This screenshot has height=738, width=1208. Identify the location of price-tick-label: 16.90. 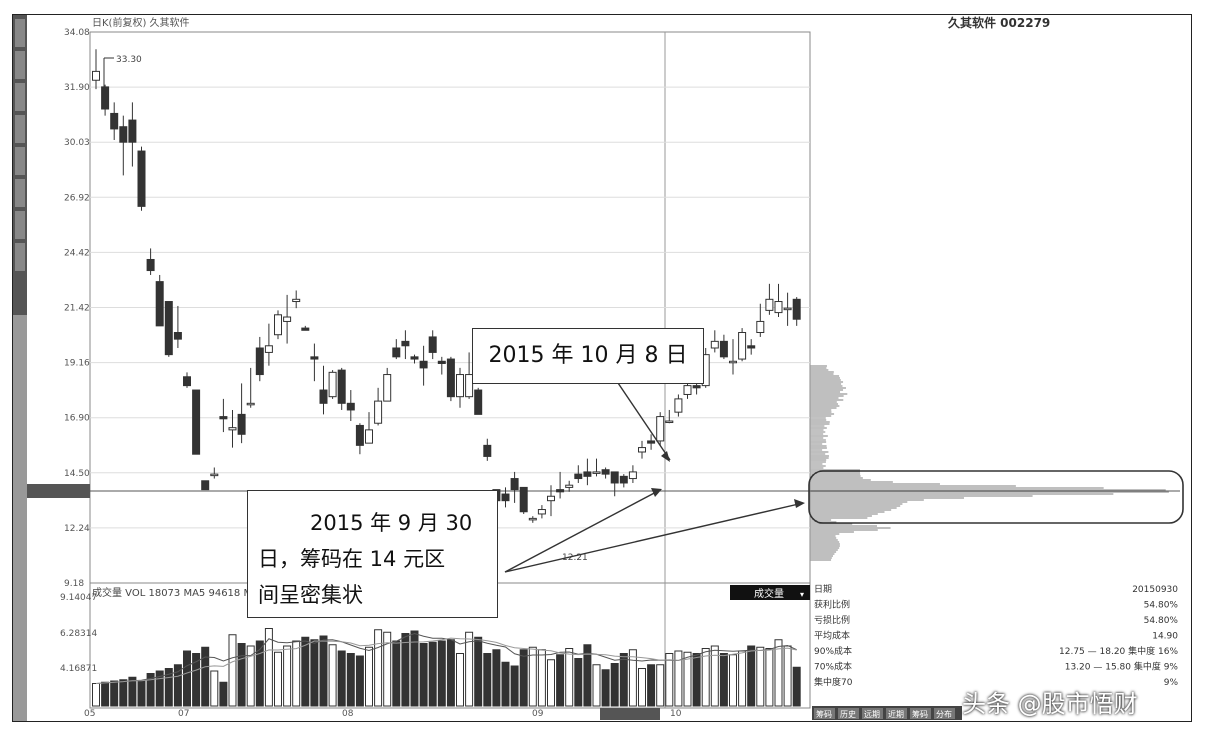
(77, 419).